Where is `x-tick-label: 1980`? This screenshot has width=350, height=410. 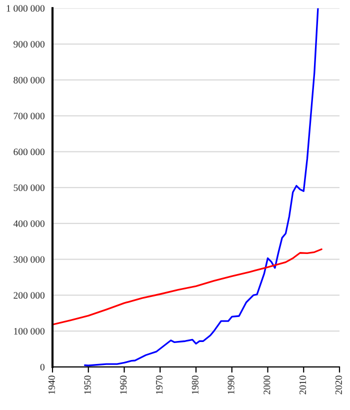 x-tick-label: 1980 is located at coordinates (195, 385).